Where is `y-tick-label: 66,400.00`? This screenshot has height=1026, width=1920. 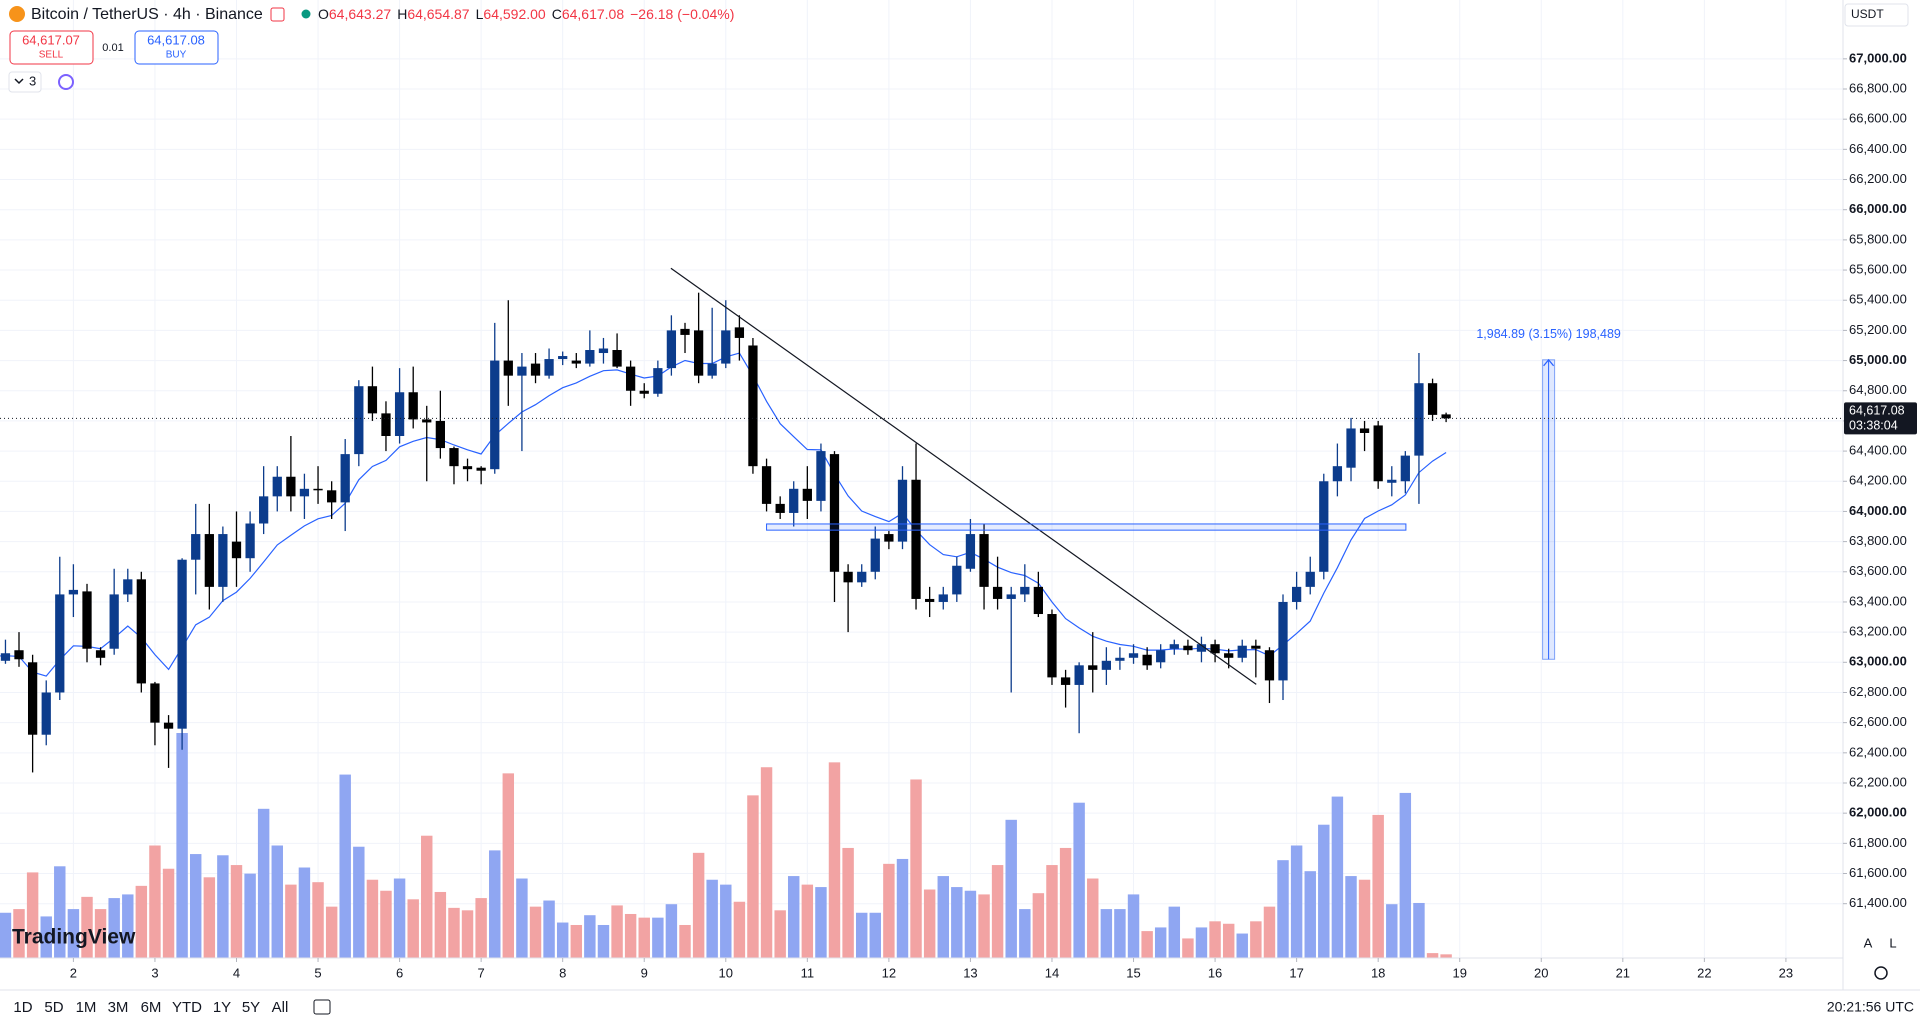
y-tick-label: 66,400.00 is located at coordinates (1878, 148).